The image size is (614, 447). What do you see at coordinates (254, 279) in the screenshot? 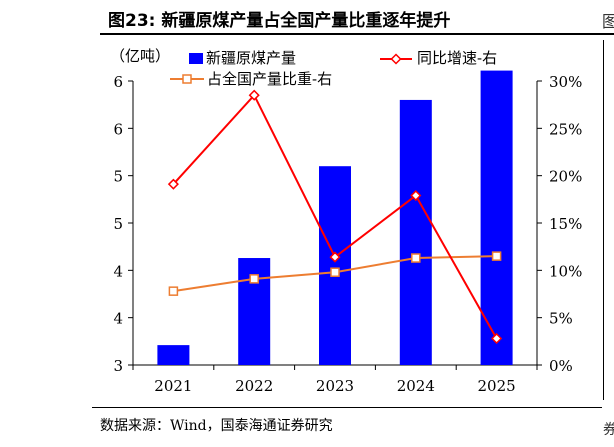
I see `point-share-2022` at bounding box center [254, 279].